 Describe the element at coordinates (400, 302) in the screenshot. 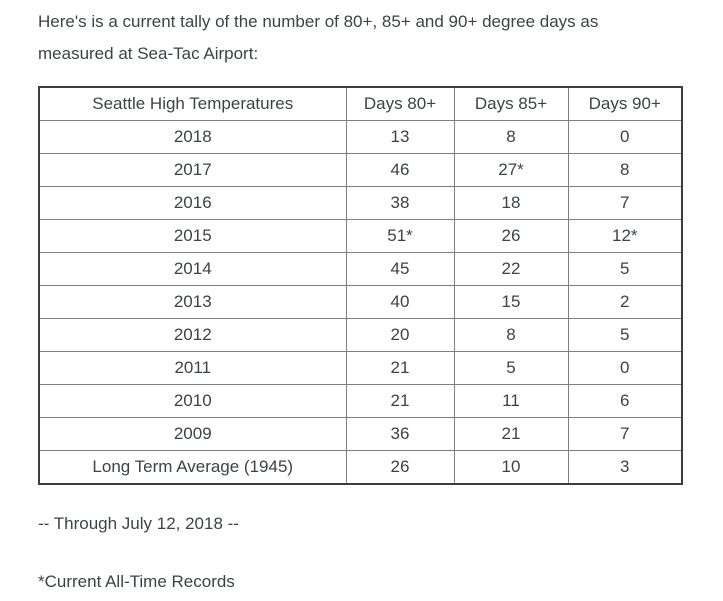

I see `value-cell: 40` at that location.